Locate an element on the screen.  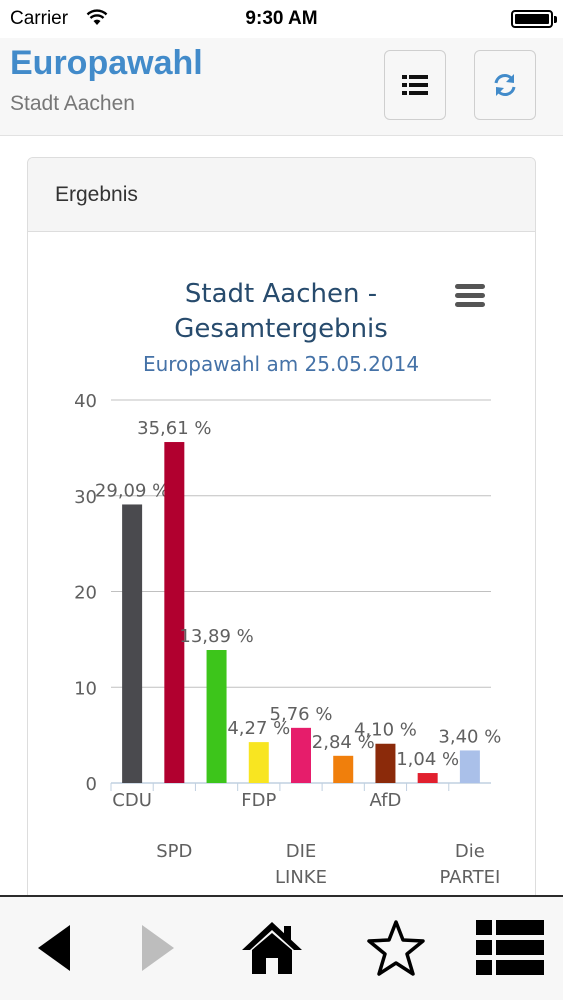
status-bar: Carrier 9:30 AM is located at coordinates (281, 19).